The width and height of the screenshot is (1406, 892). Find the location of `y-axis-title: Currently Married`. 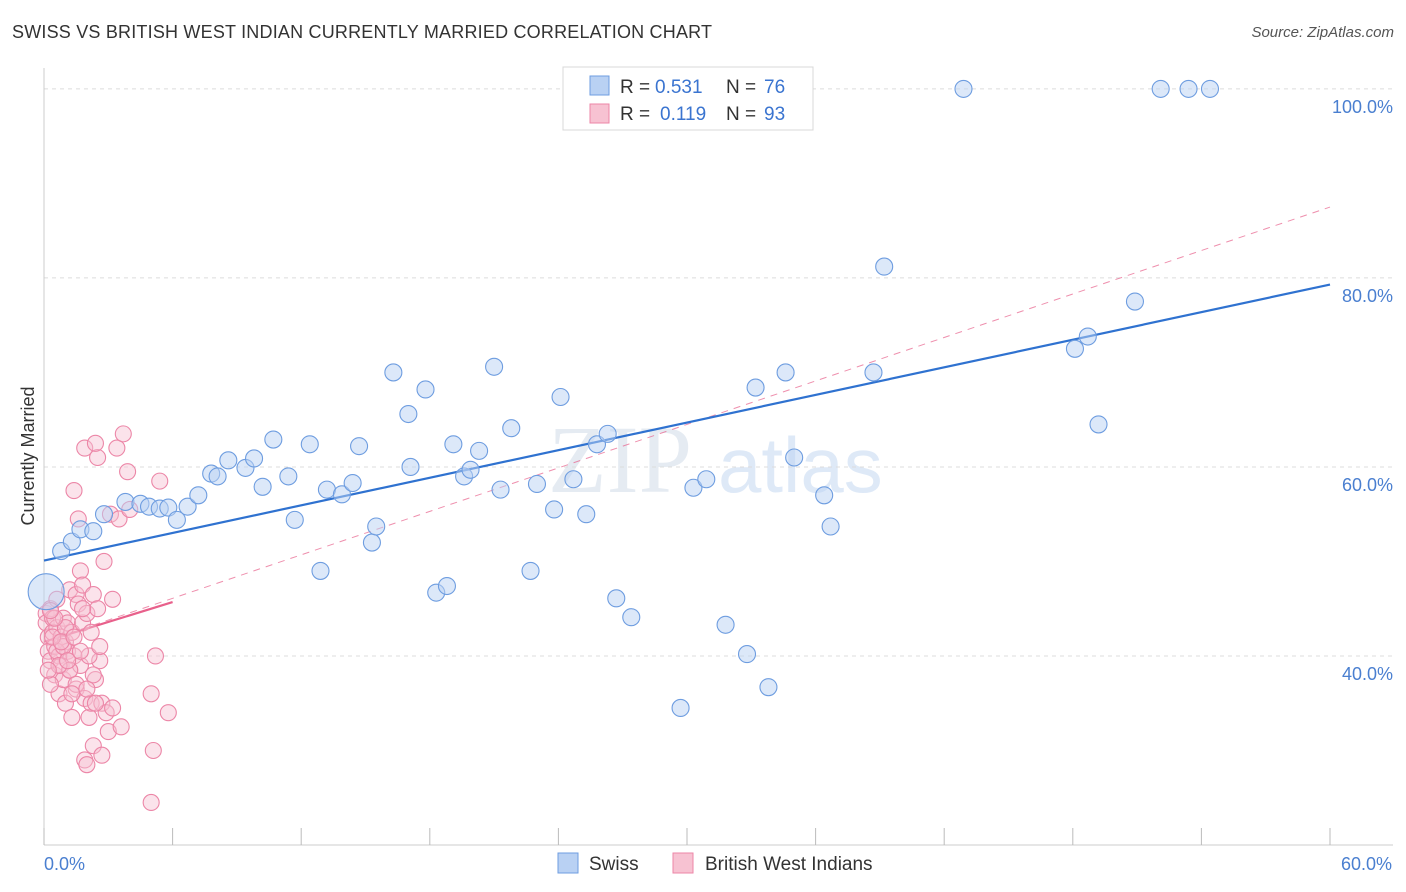

y-axis-title: Currently Married is located at coordinates (28, 455).